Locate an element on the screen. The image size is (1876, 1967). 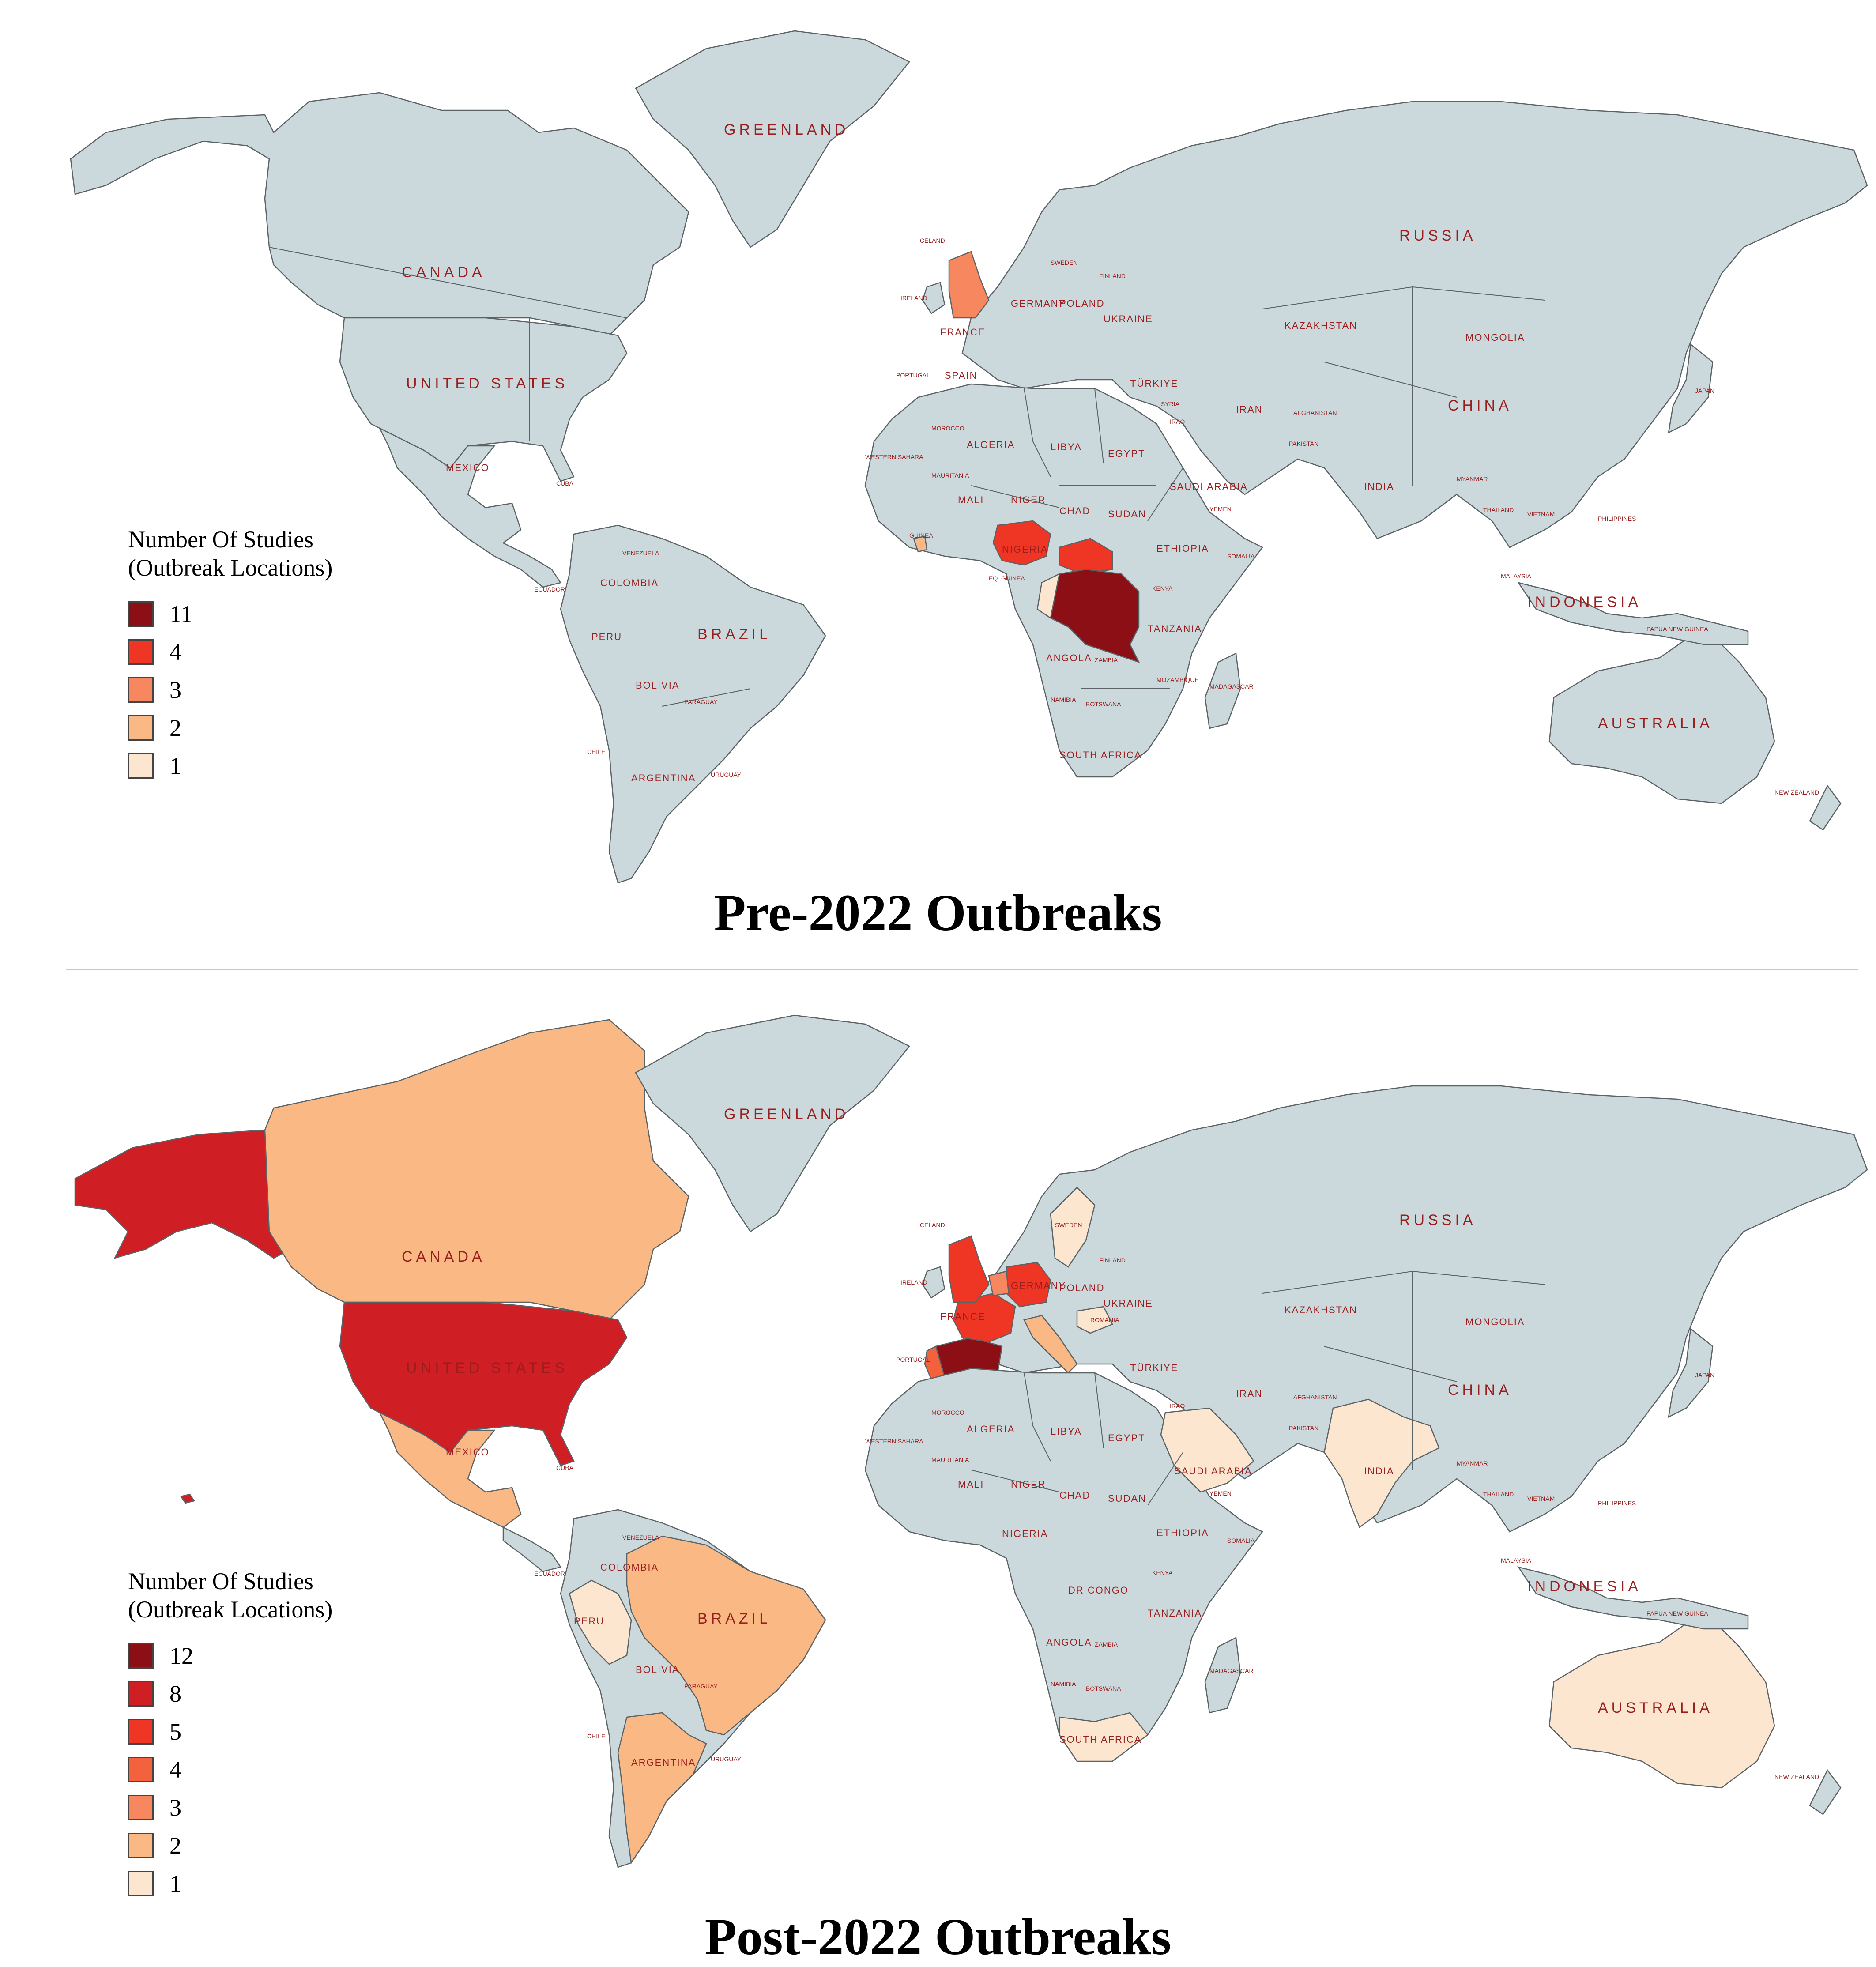
label-mongolia: MONGOLIA is located at coordinates (1495, 337).